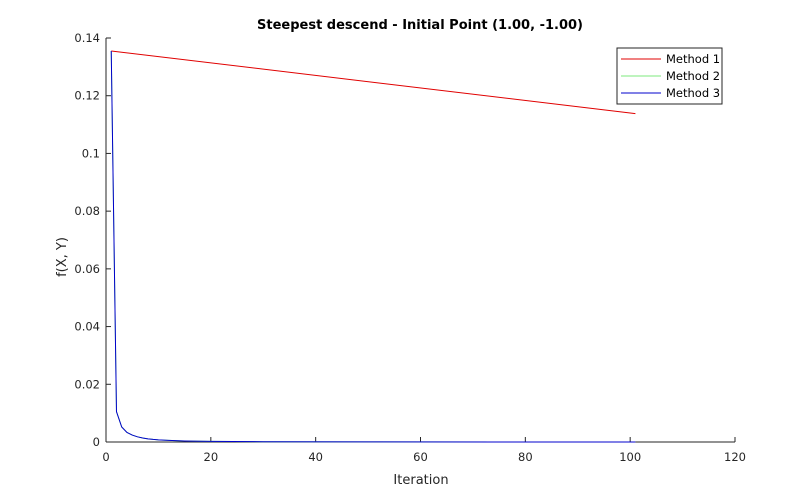 The image size is (812, 497). I want to click on x-tick-label: 20, so click(211, 457).